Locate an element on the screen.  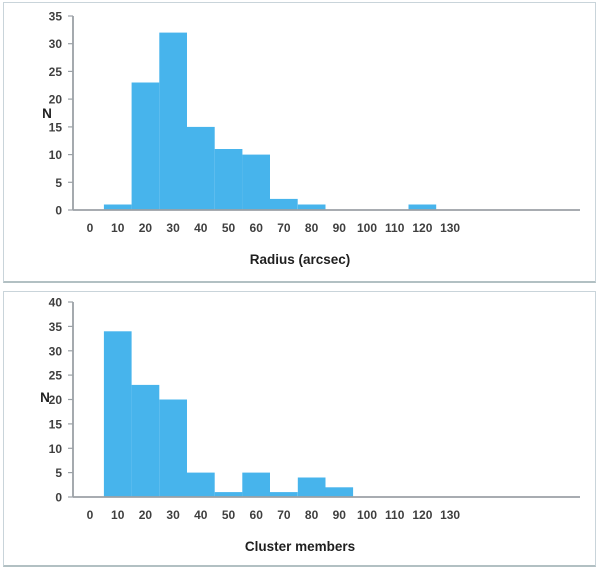
members-y-axis-title: N is located at coordinates (45, 397).